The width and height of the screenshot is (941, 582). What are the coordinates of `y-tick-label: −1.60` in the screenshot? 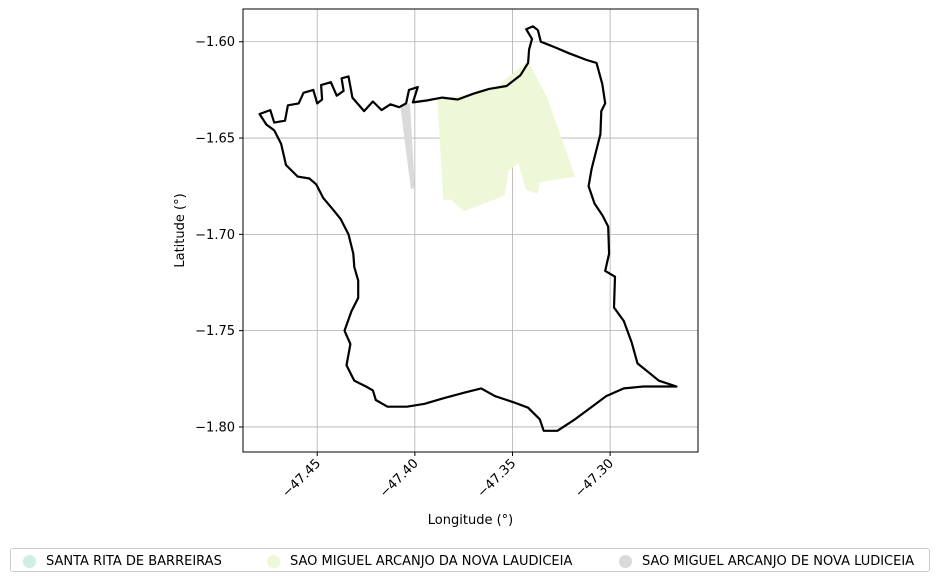 It's located at (215, 42).